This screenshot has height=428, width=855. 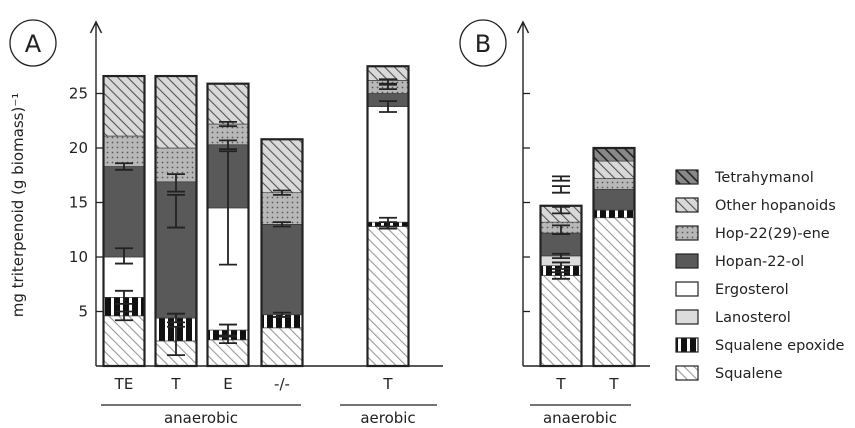 I want to click on legend-item-ergosterol: Ergosterol, so click(x=732, y=289).